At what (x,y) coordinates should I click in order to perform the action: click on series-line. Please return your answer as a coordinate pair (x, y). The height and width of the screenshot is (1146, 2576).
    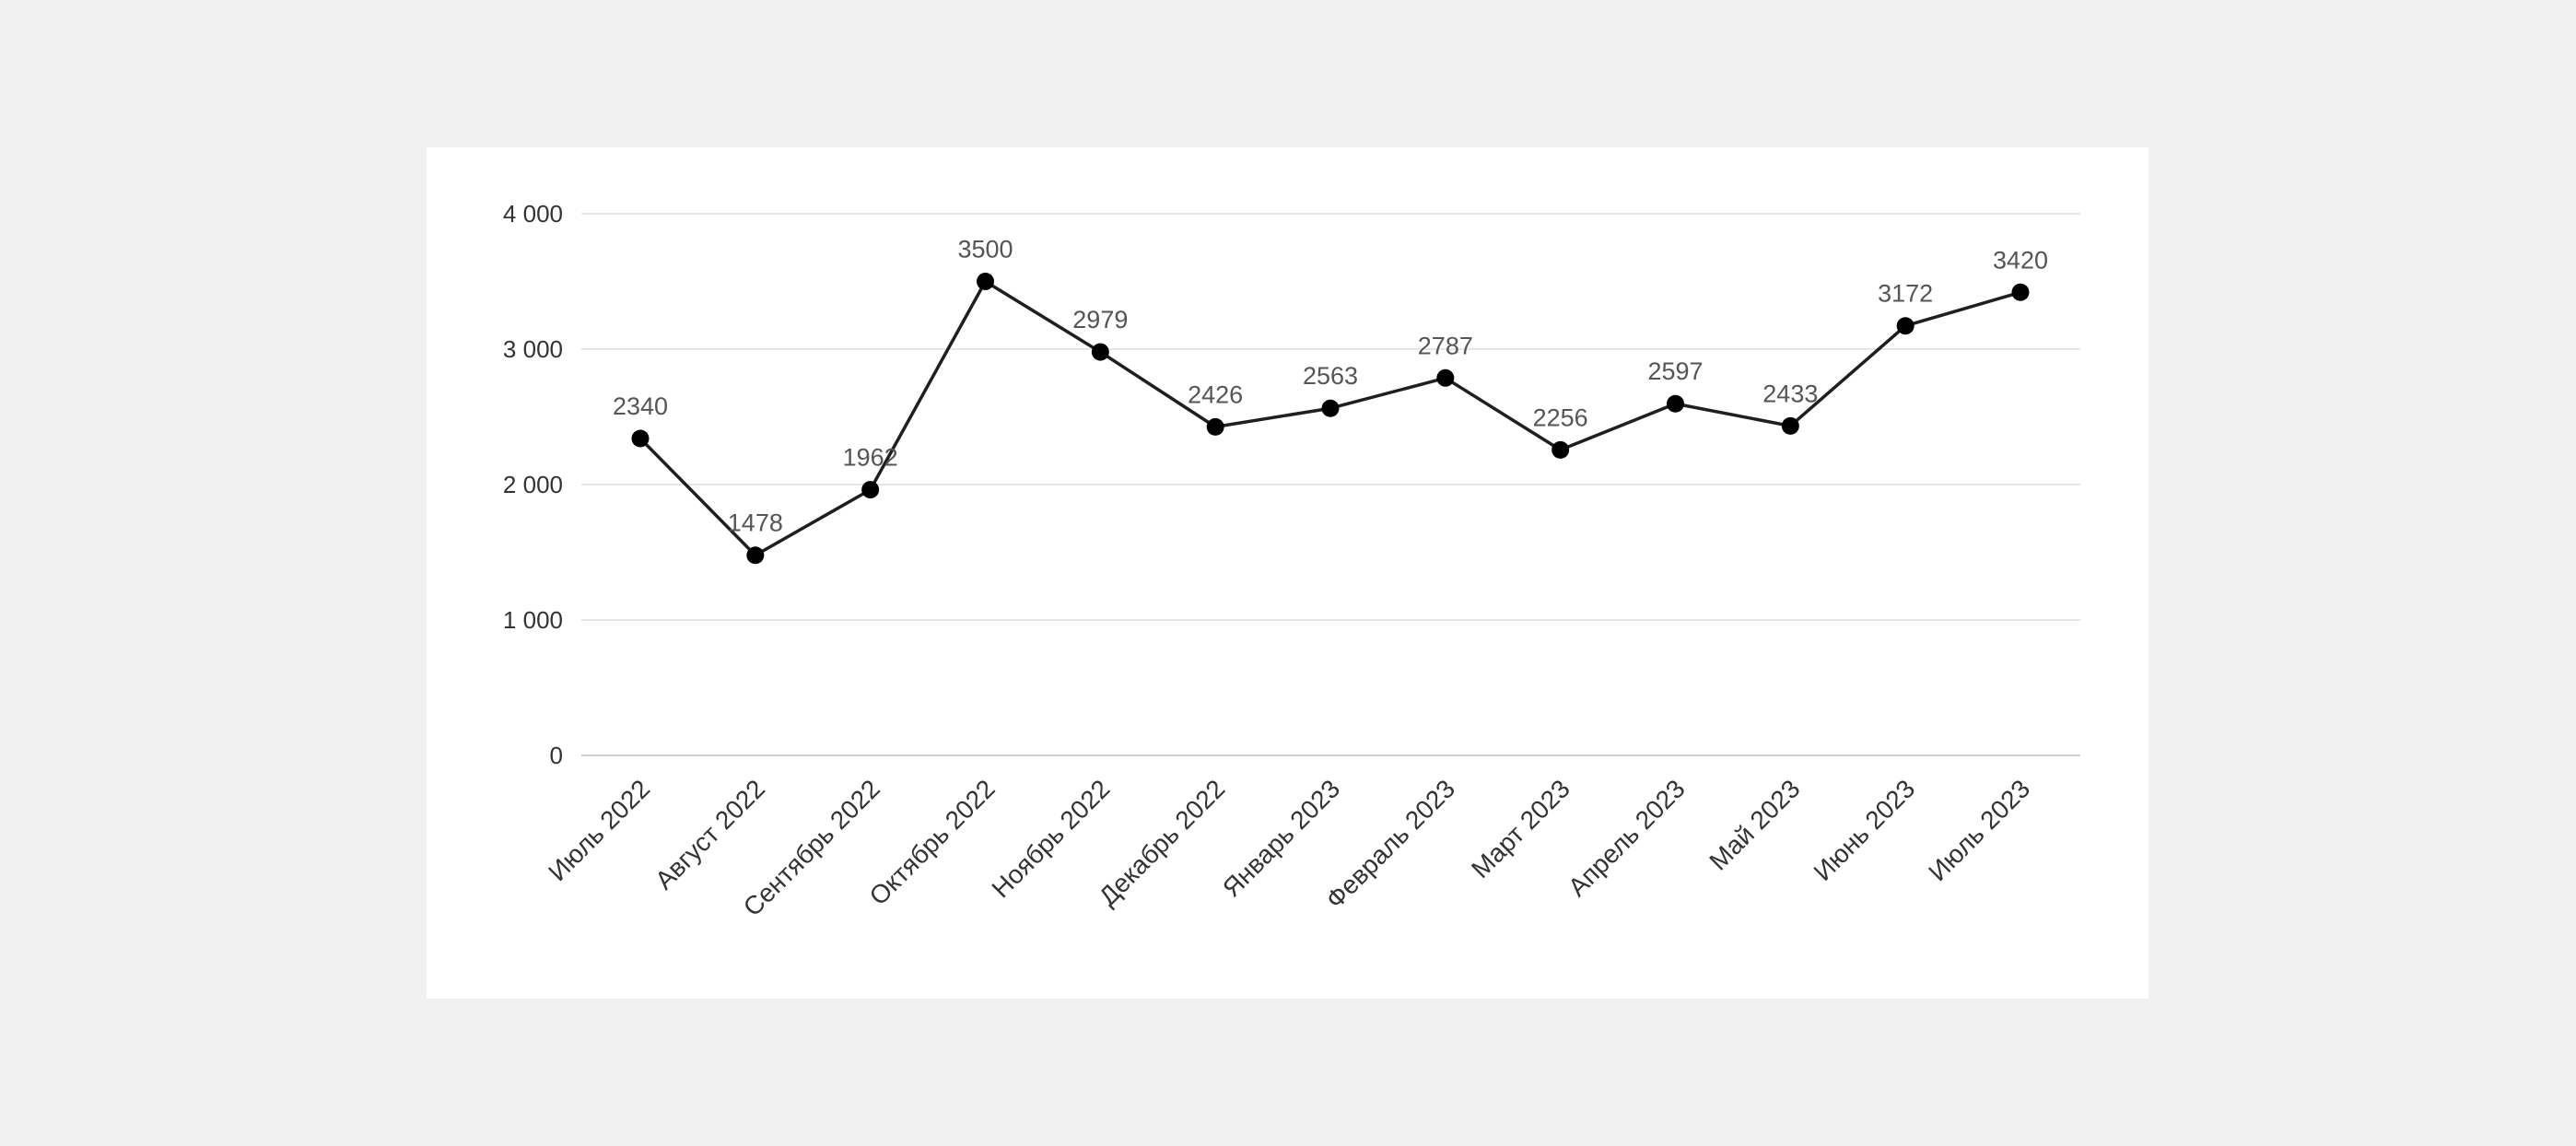
    Looking at the image, I should click on (1329, 418).